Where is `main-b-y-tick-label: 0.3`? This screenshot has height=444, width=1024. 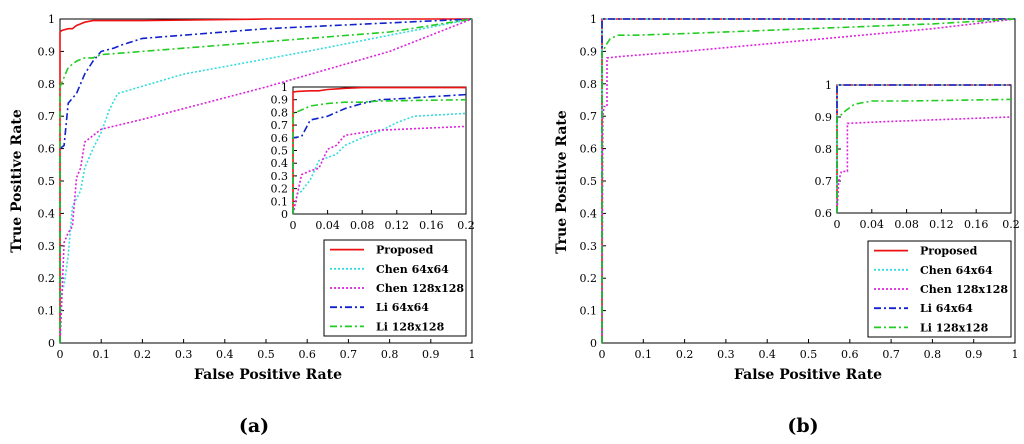
main-b-y-tick-label: 0.3 is located at coordinates (589, 246).